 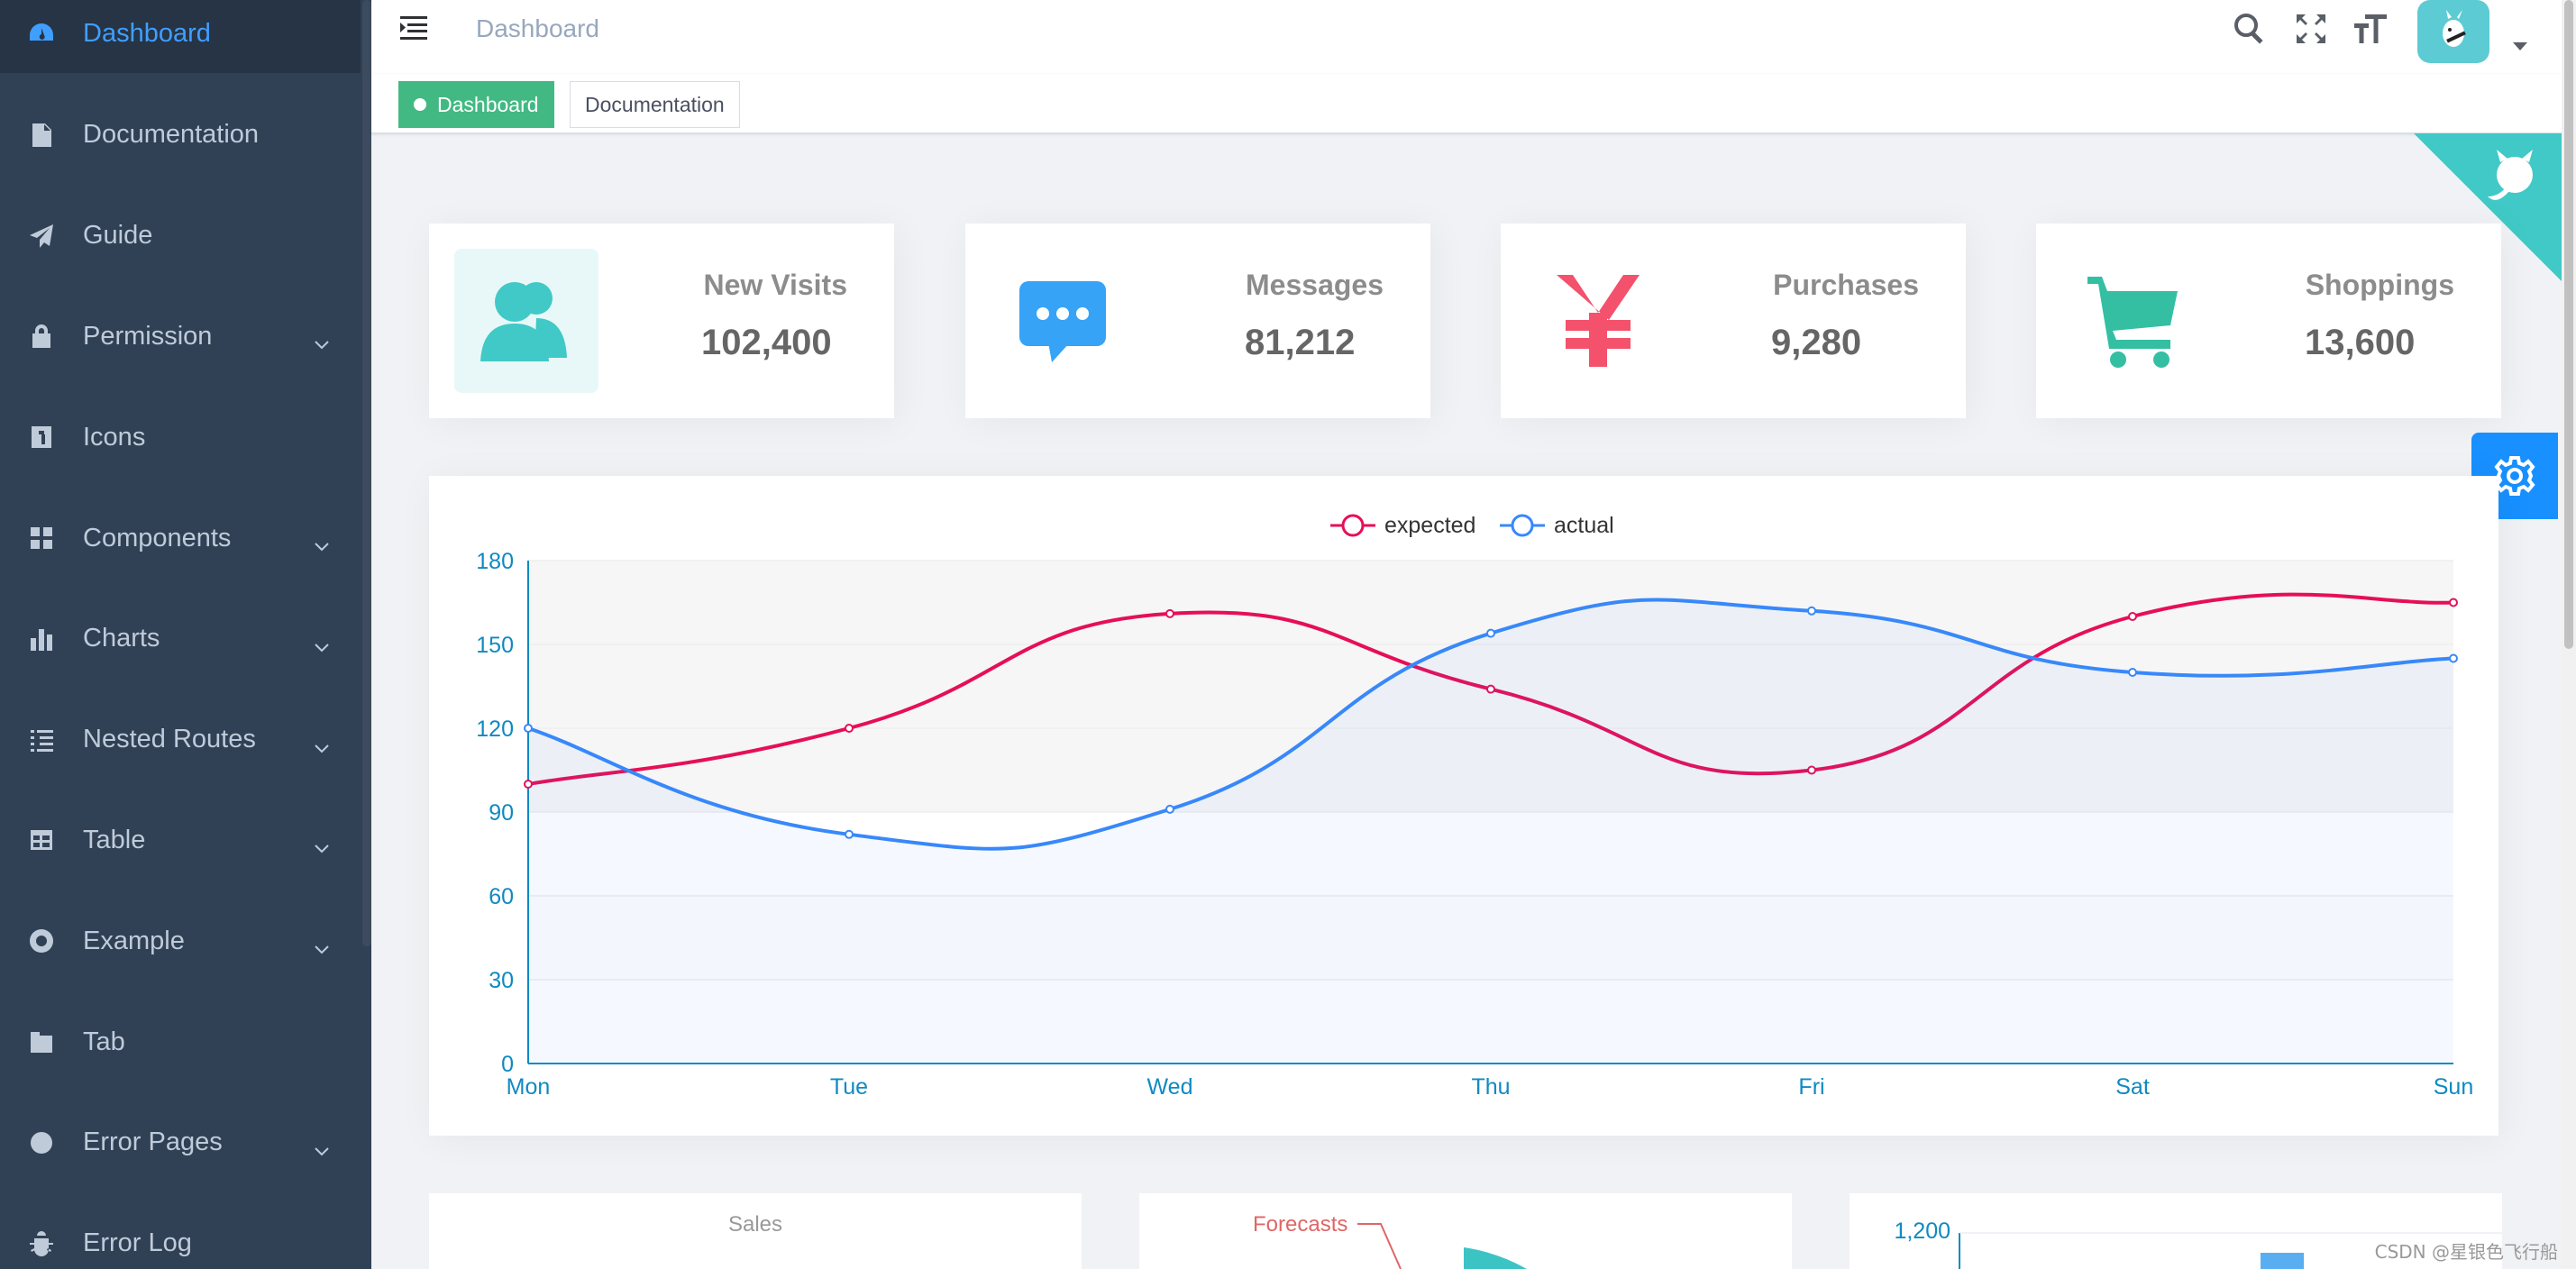 What do you see at coordinates (171, 135) in the screenshot?
I see `sidebar-item-label: Documentation` at bounding box center [171, 135].